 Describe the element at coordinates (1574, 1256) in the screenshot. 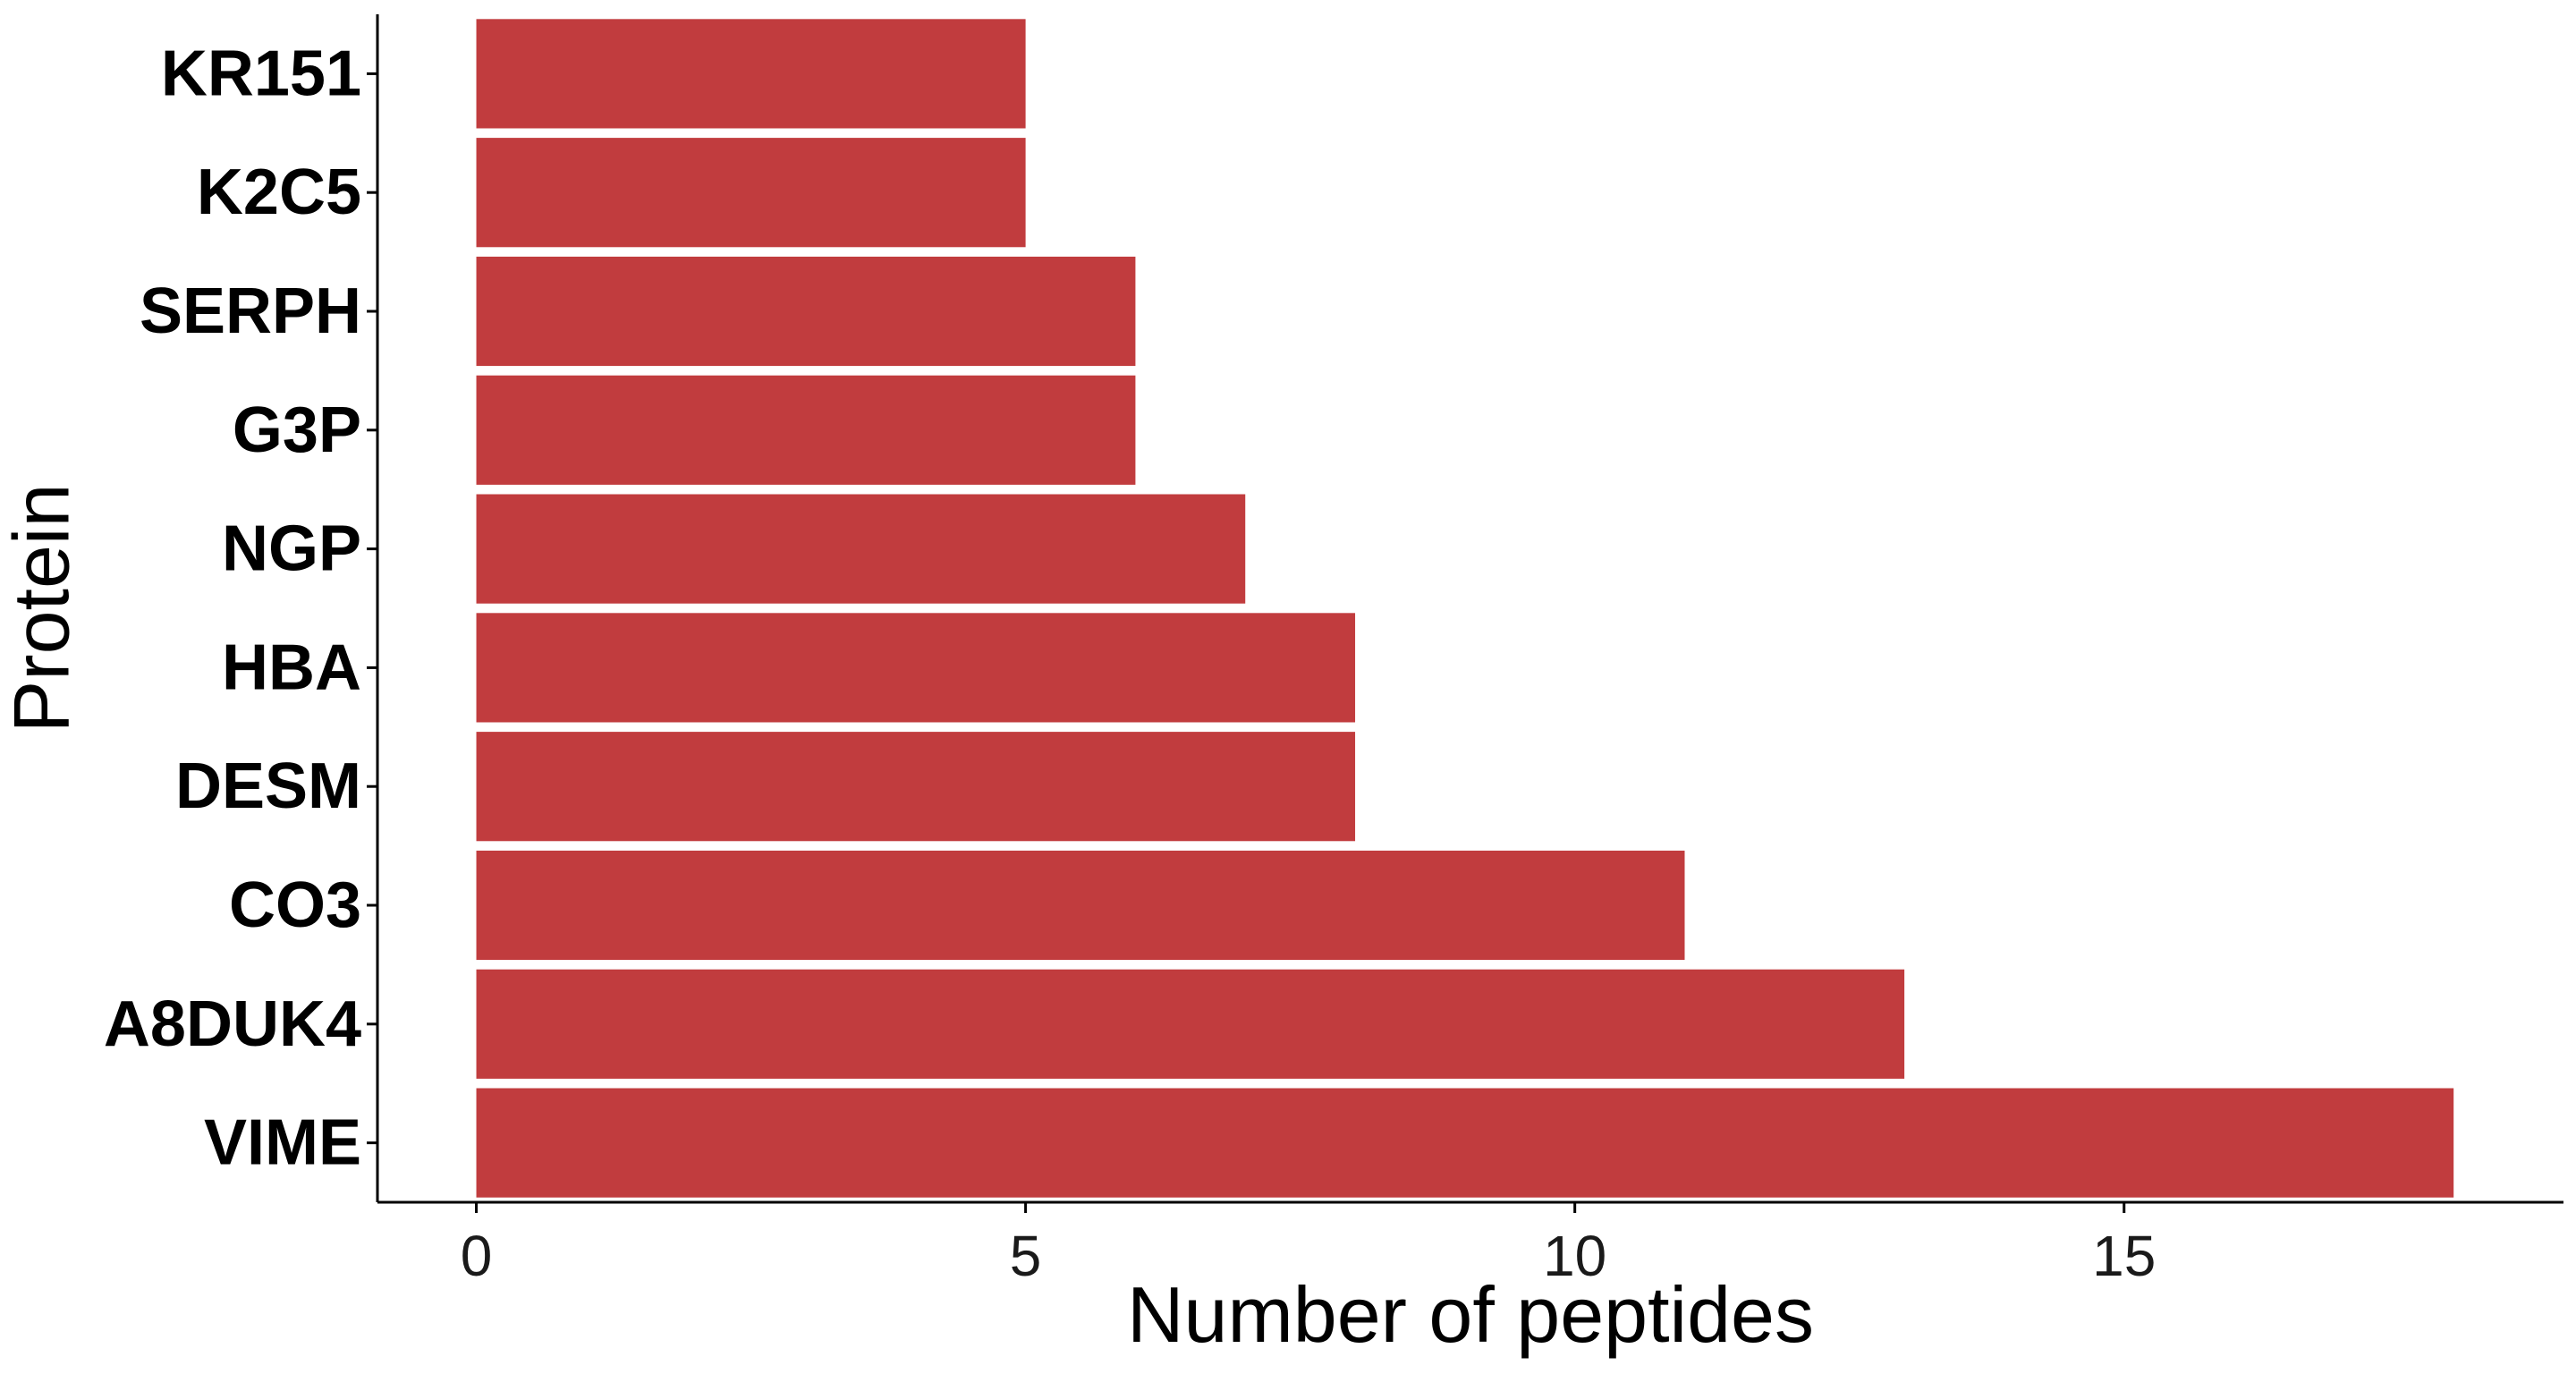

I see `x-tick-label: 10` at that location.